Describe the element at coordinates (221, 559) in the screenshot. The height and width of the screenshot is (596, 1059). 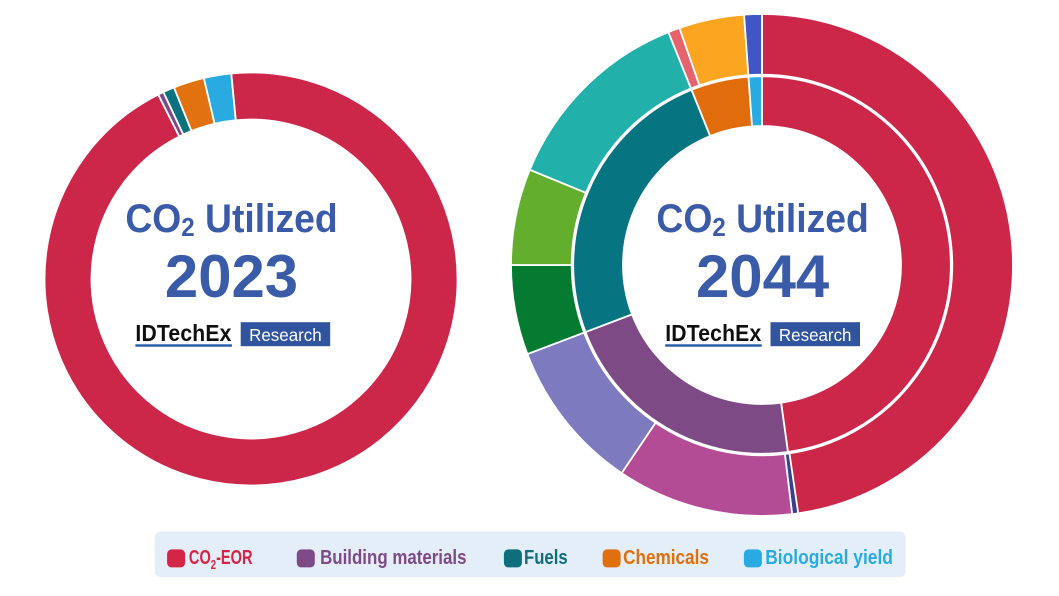
I see `svg-text: CO2-EOR` at that location.